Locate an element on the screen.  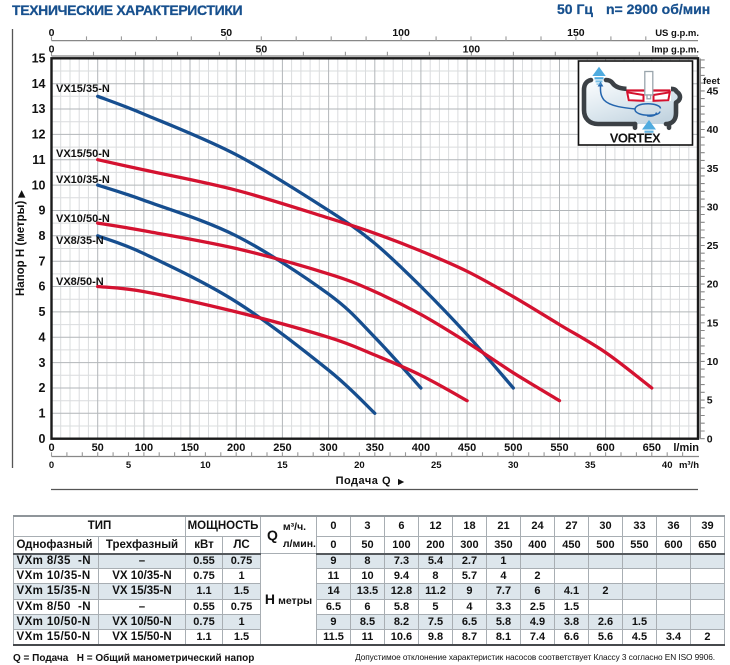
svg-text: VORTEX is located at coordinates (635, 138).